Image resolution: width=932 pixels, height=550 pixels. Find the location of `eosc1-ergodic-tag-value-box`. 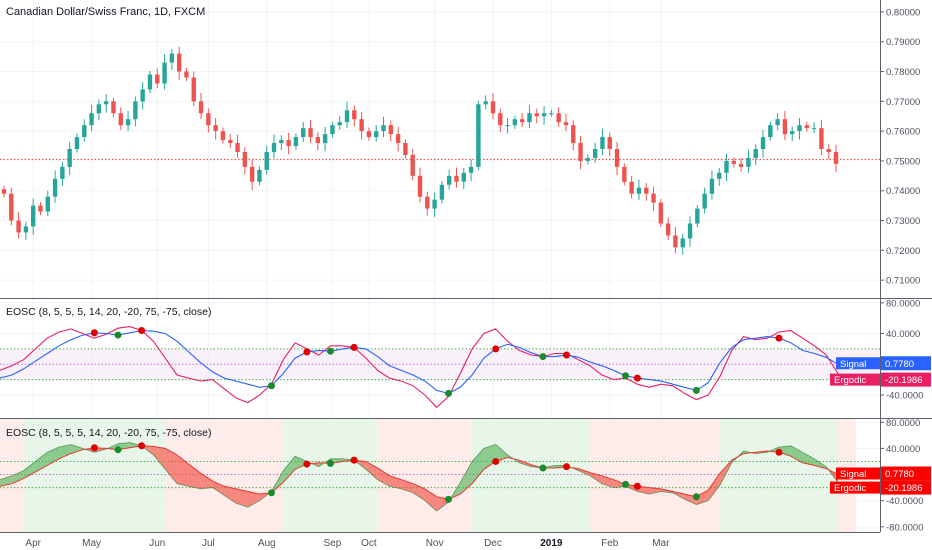

eosc1-ergodic-tag-value-box is located at coordinates (906, 379).